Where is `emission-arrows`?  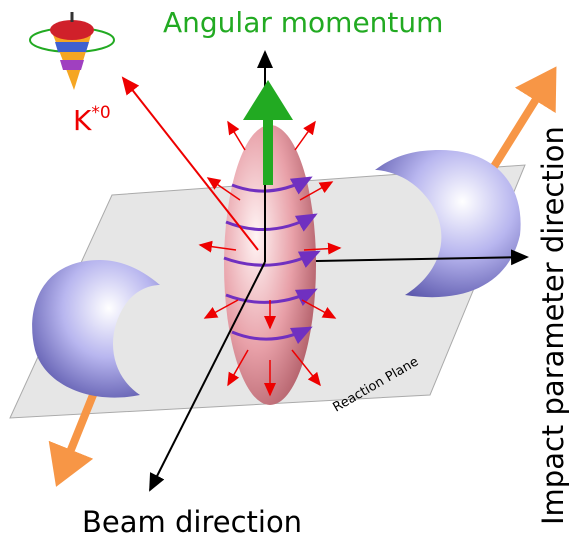 emission-arrows is located at coordinates (270, 258).